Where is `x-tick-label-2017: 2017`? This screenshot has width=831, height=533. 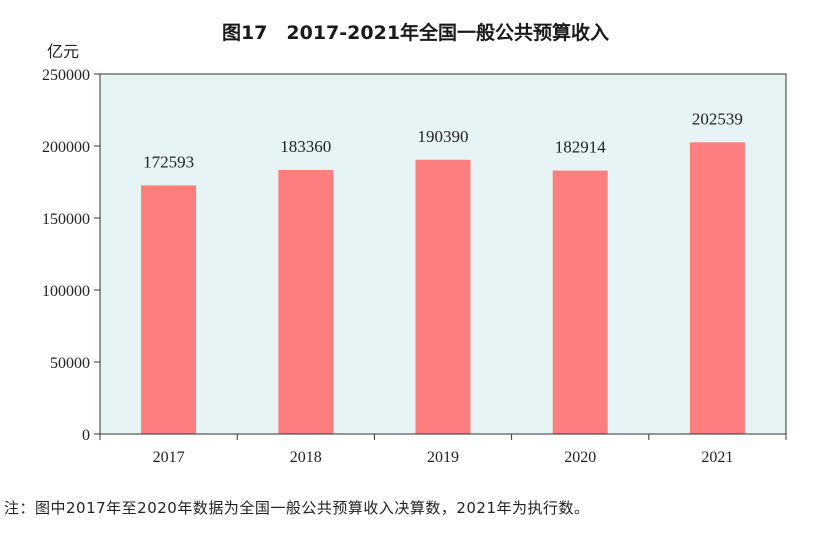
x-tick-label-2017: 2017 is located at coordinates (169, 457).